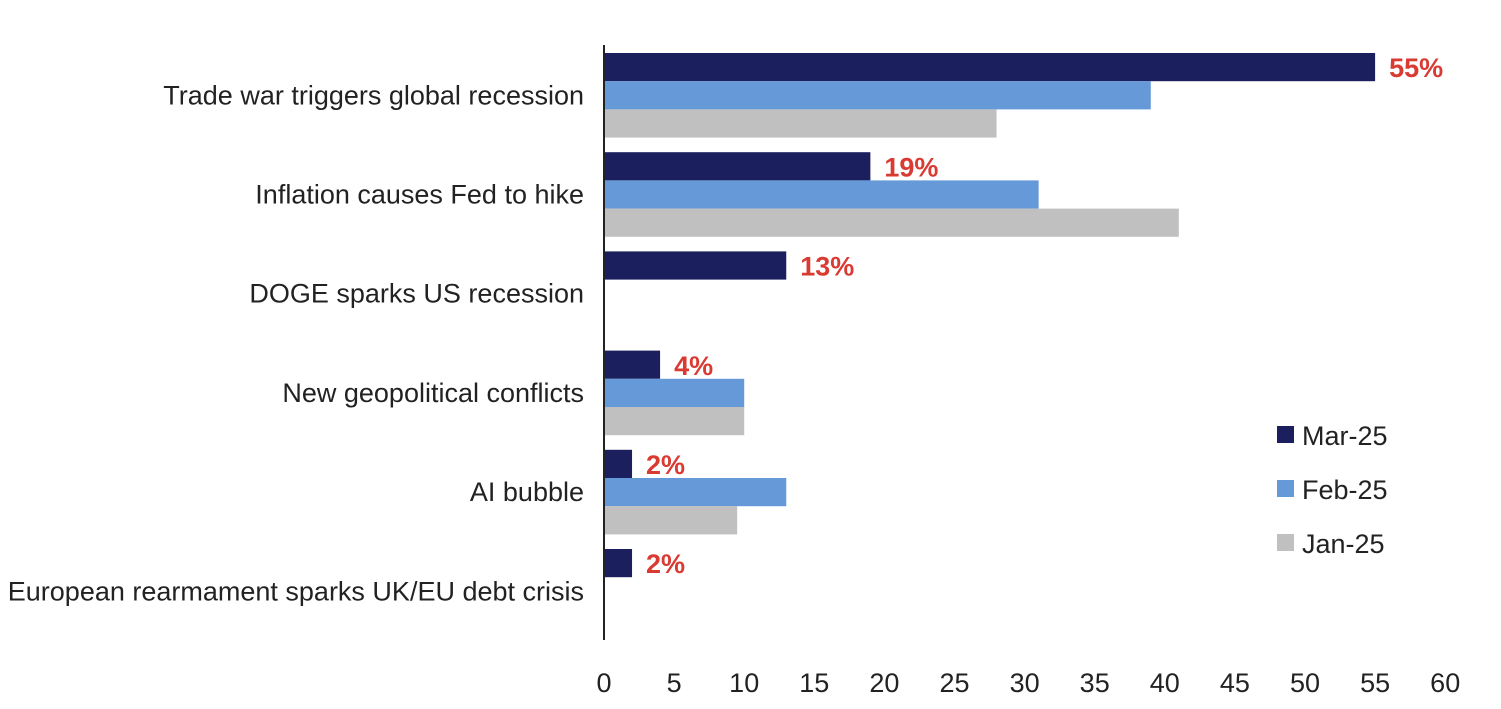 Image resolution: width=1501 pixels, height=709 pixels. I want to click on legend-label-feb-25: Feb-25, so click(1345, 490).